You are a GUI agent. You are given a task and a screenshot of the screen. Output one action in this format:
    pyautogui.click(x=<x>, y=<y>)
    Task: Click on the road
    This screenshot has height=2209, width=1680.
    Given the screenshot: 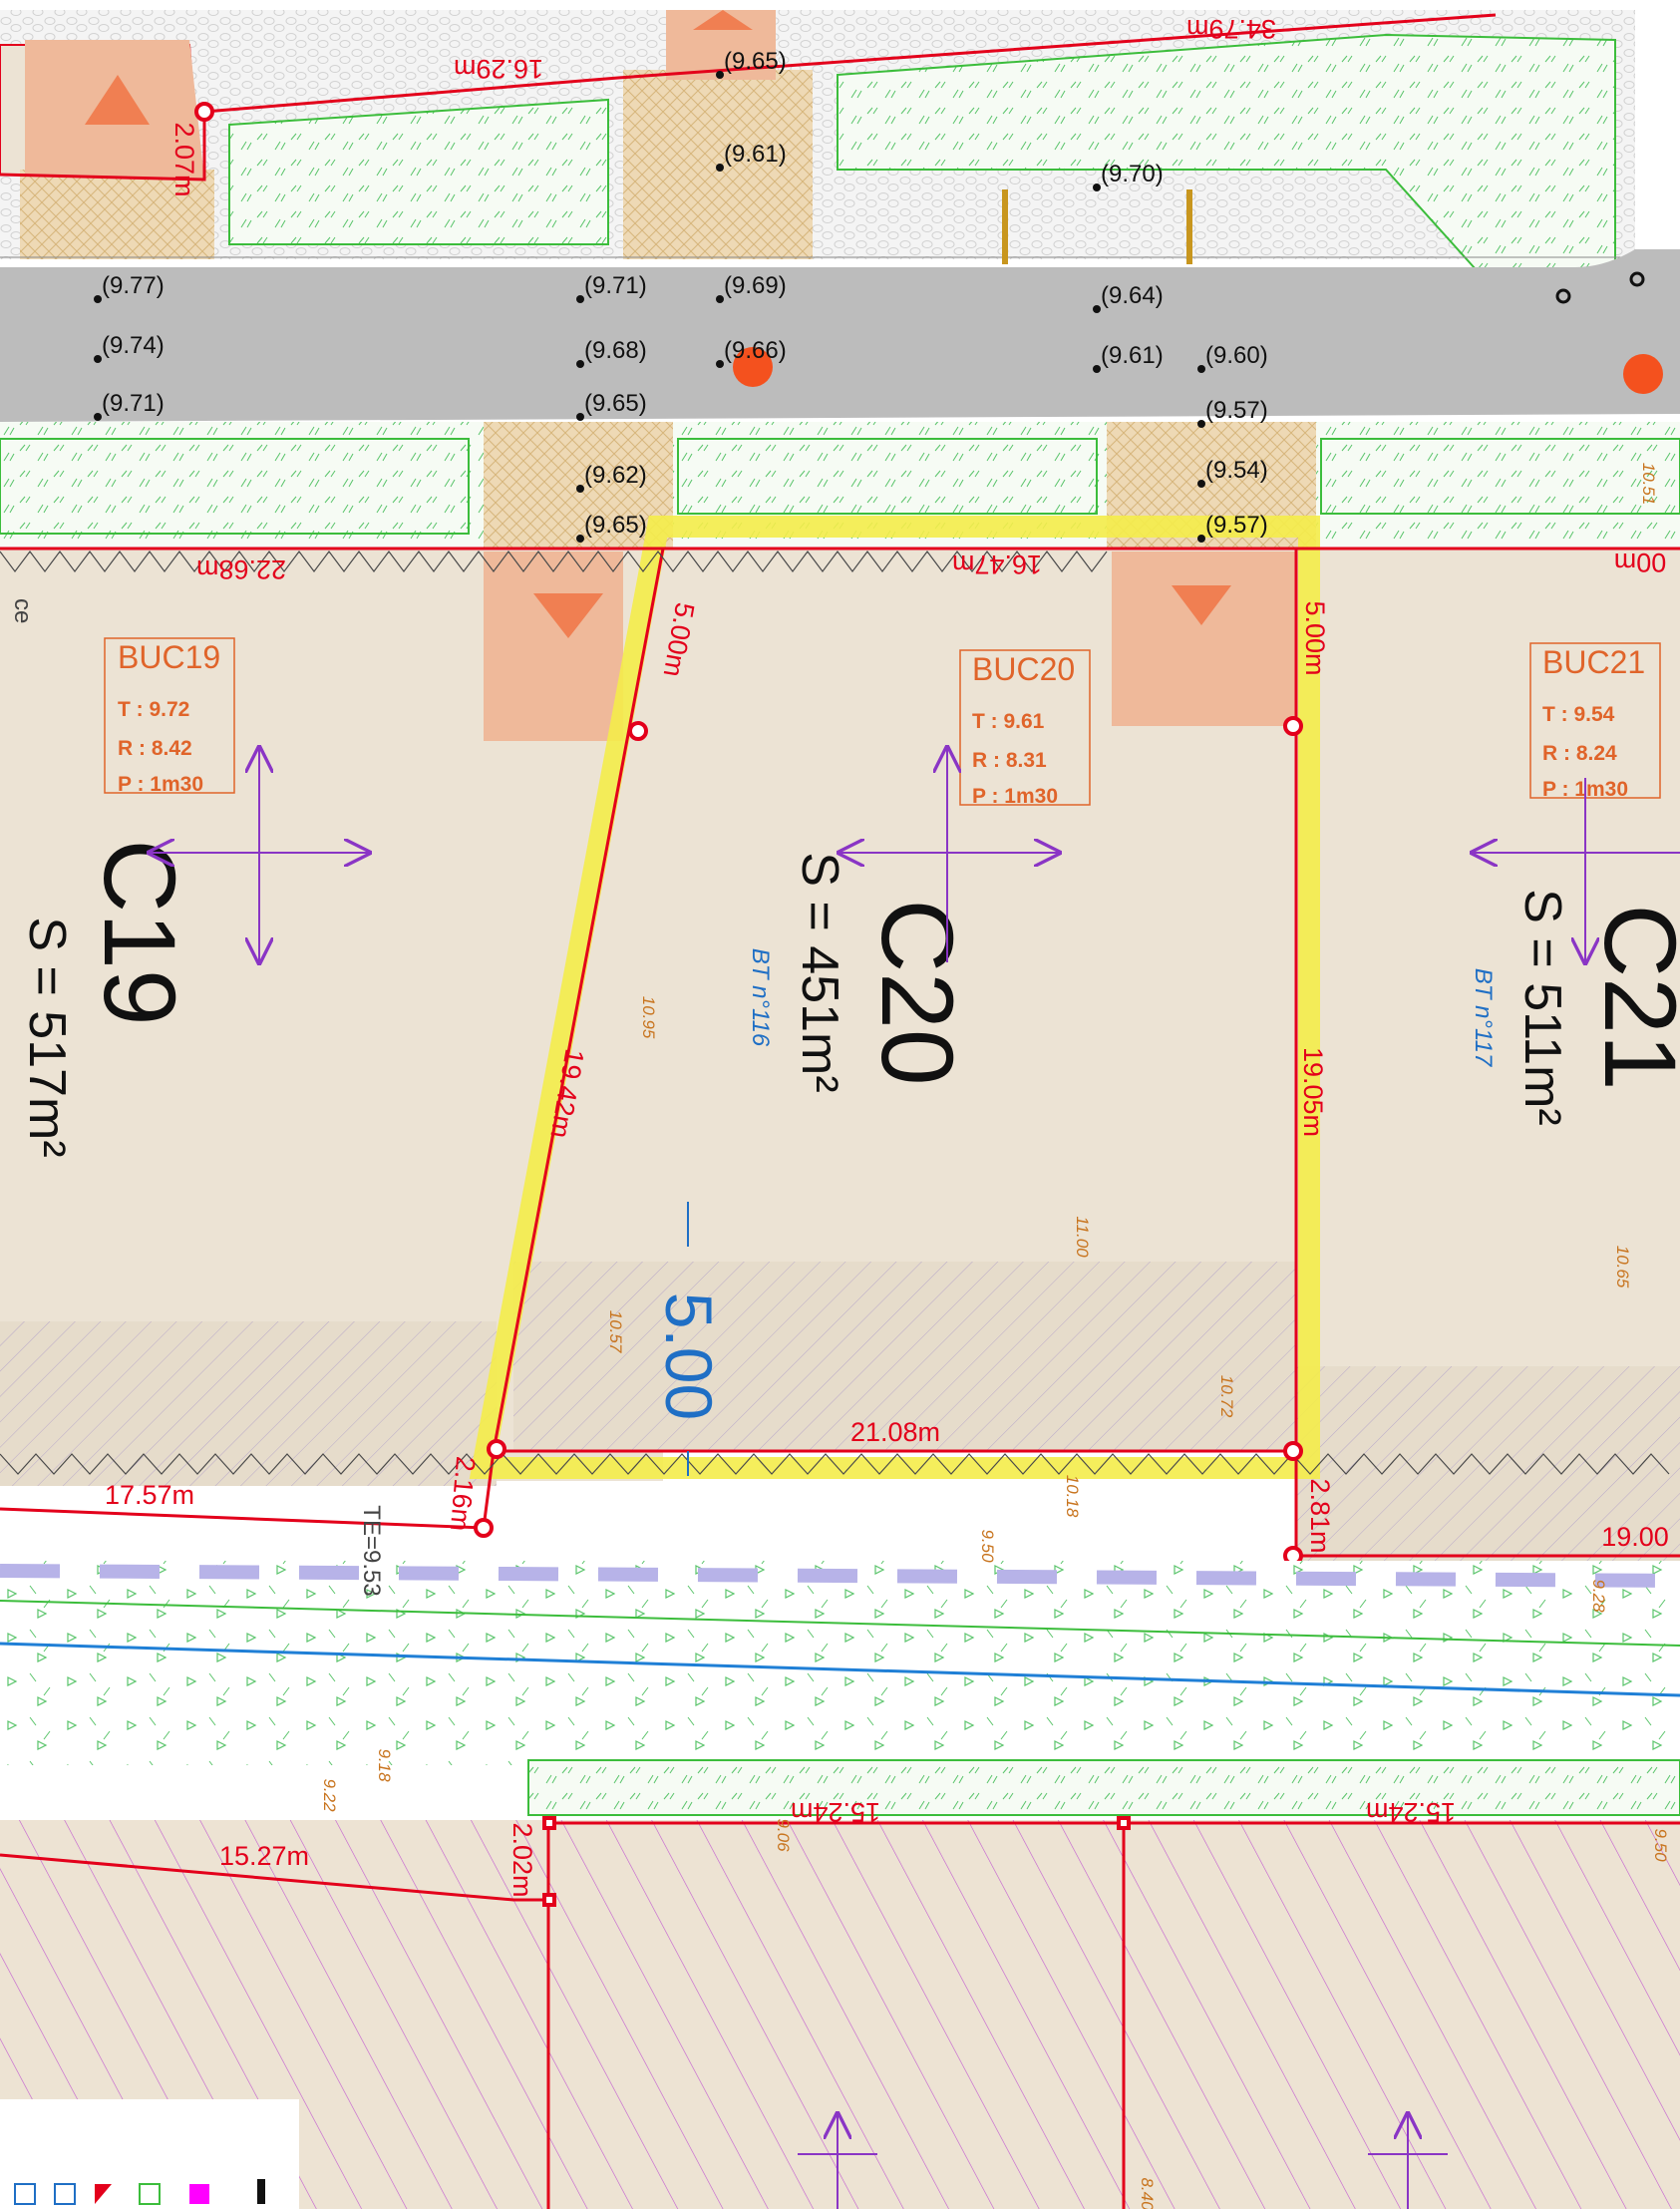 What is the action you would take?
    pyautogui.click(x=840, y=336)
    